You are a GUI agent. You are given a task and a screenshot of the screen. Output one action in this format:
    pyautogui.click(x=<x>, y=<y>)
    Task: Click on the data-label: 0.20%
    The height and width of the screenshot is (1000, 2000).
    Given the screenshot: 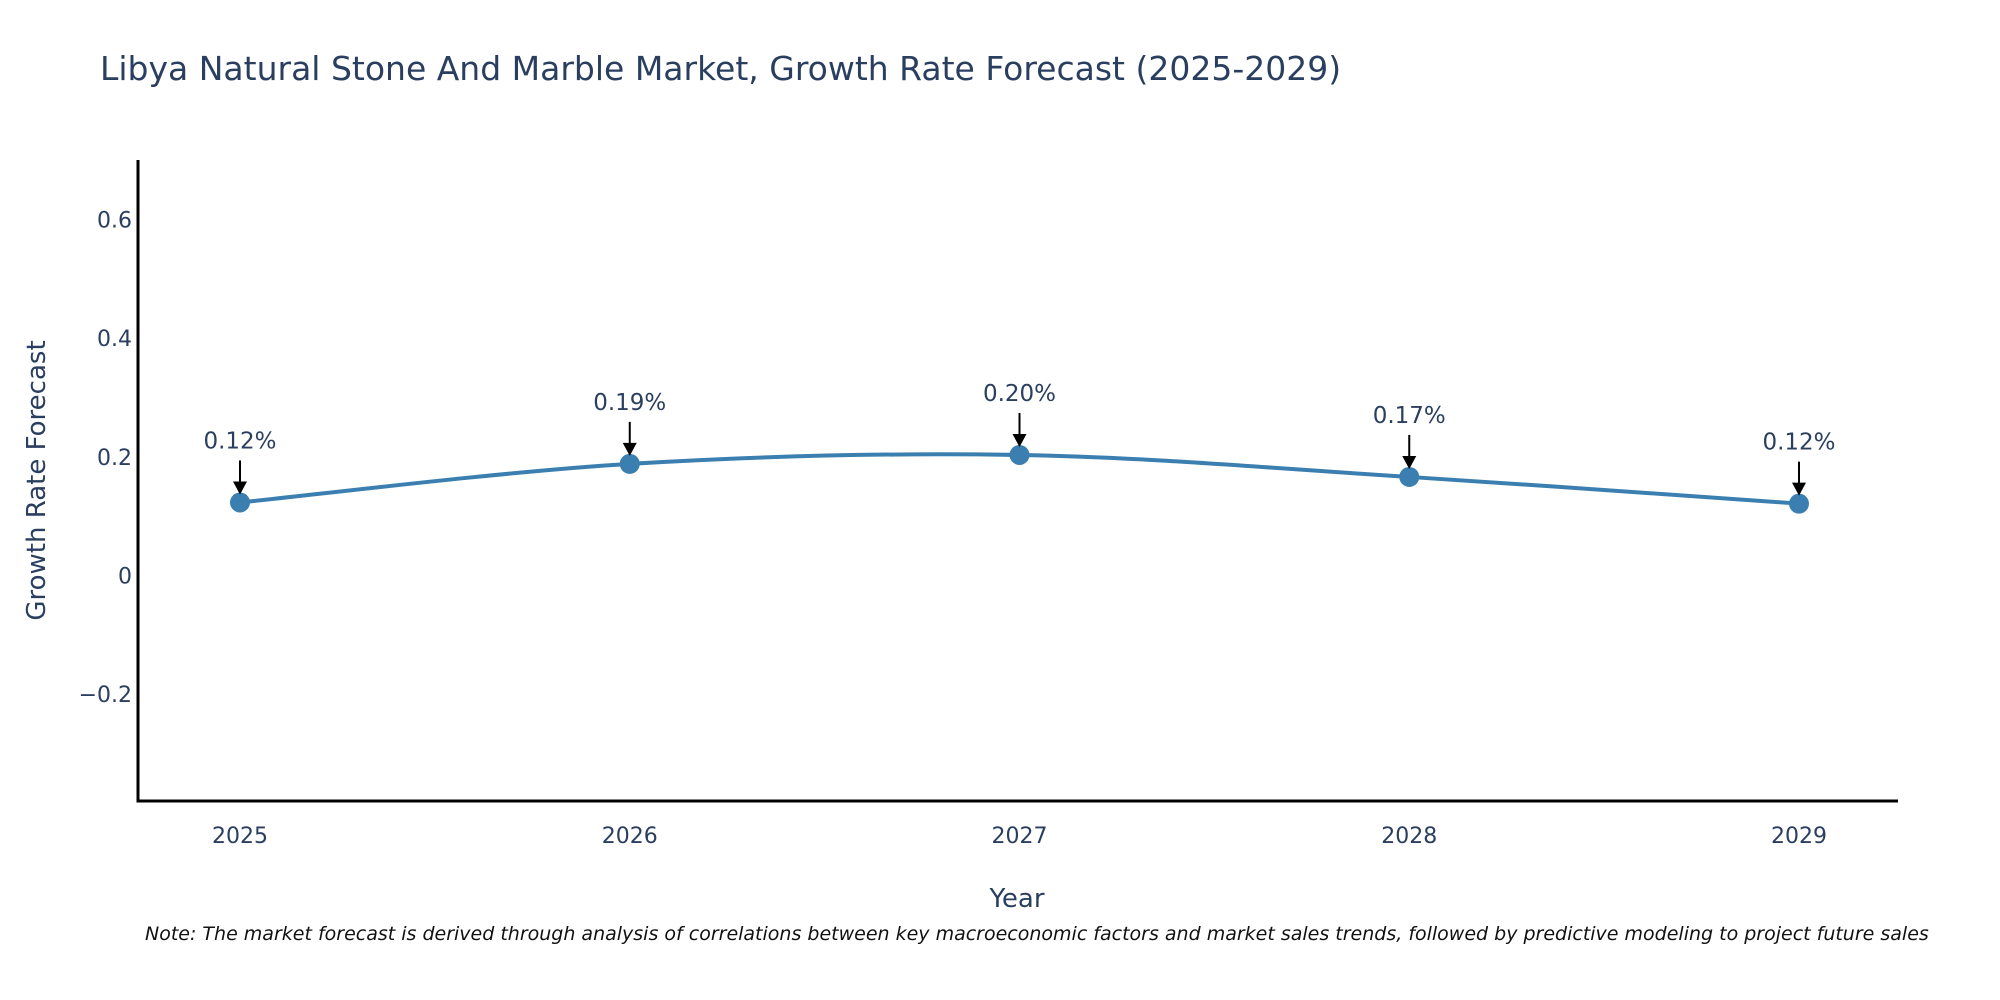 What is the action you would take?
    pyautogui.click(x=1019, y=394)
    